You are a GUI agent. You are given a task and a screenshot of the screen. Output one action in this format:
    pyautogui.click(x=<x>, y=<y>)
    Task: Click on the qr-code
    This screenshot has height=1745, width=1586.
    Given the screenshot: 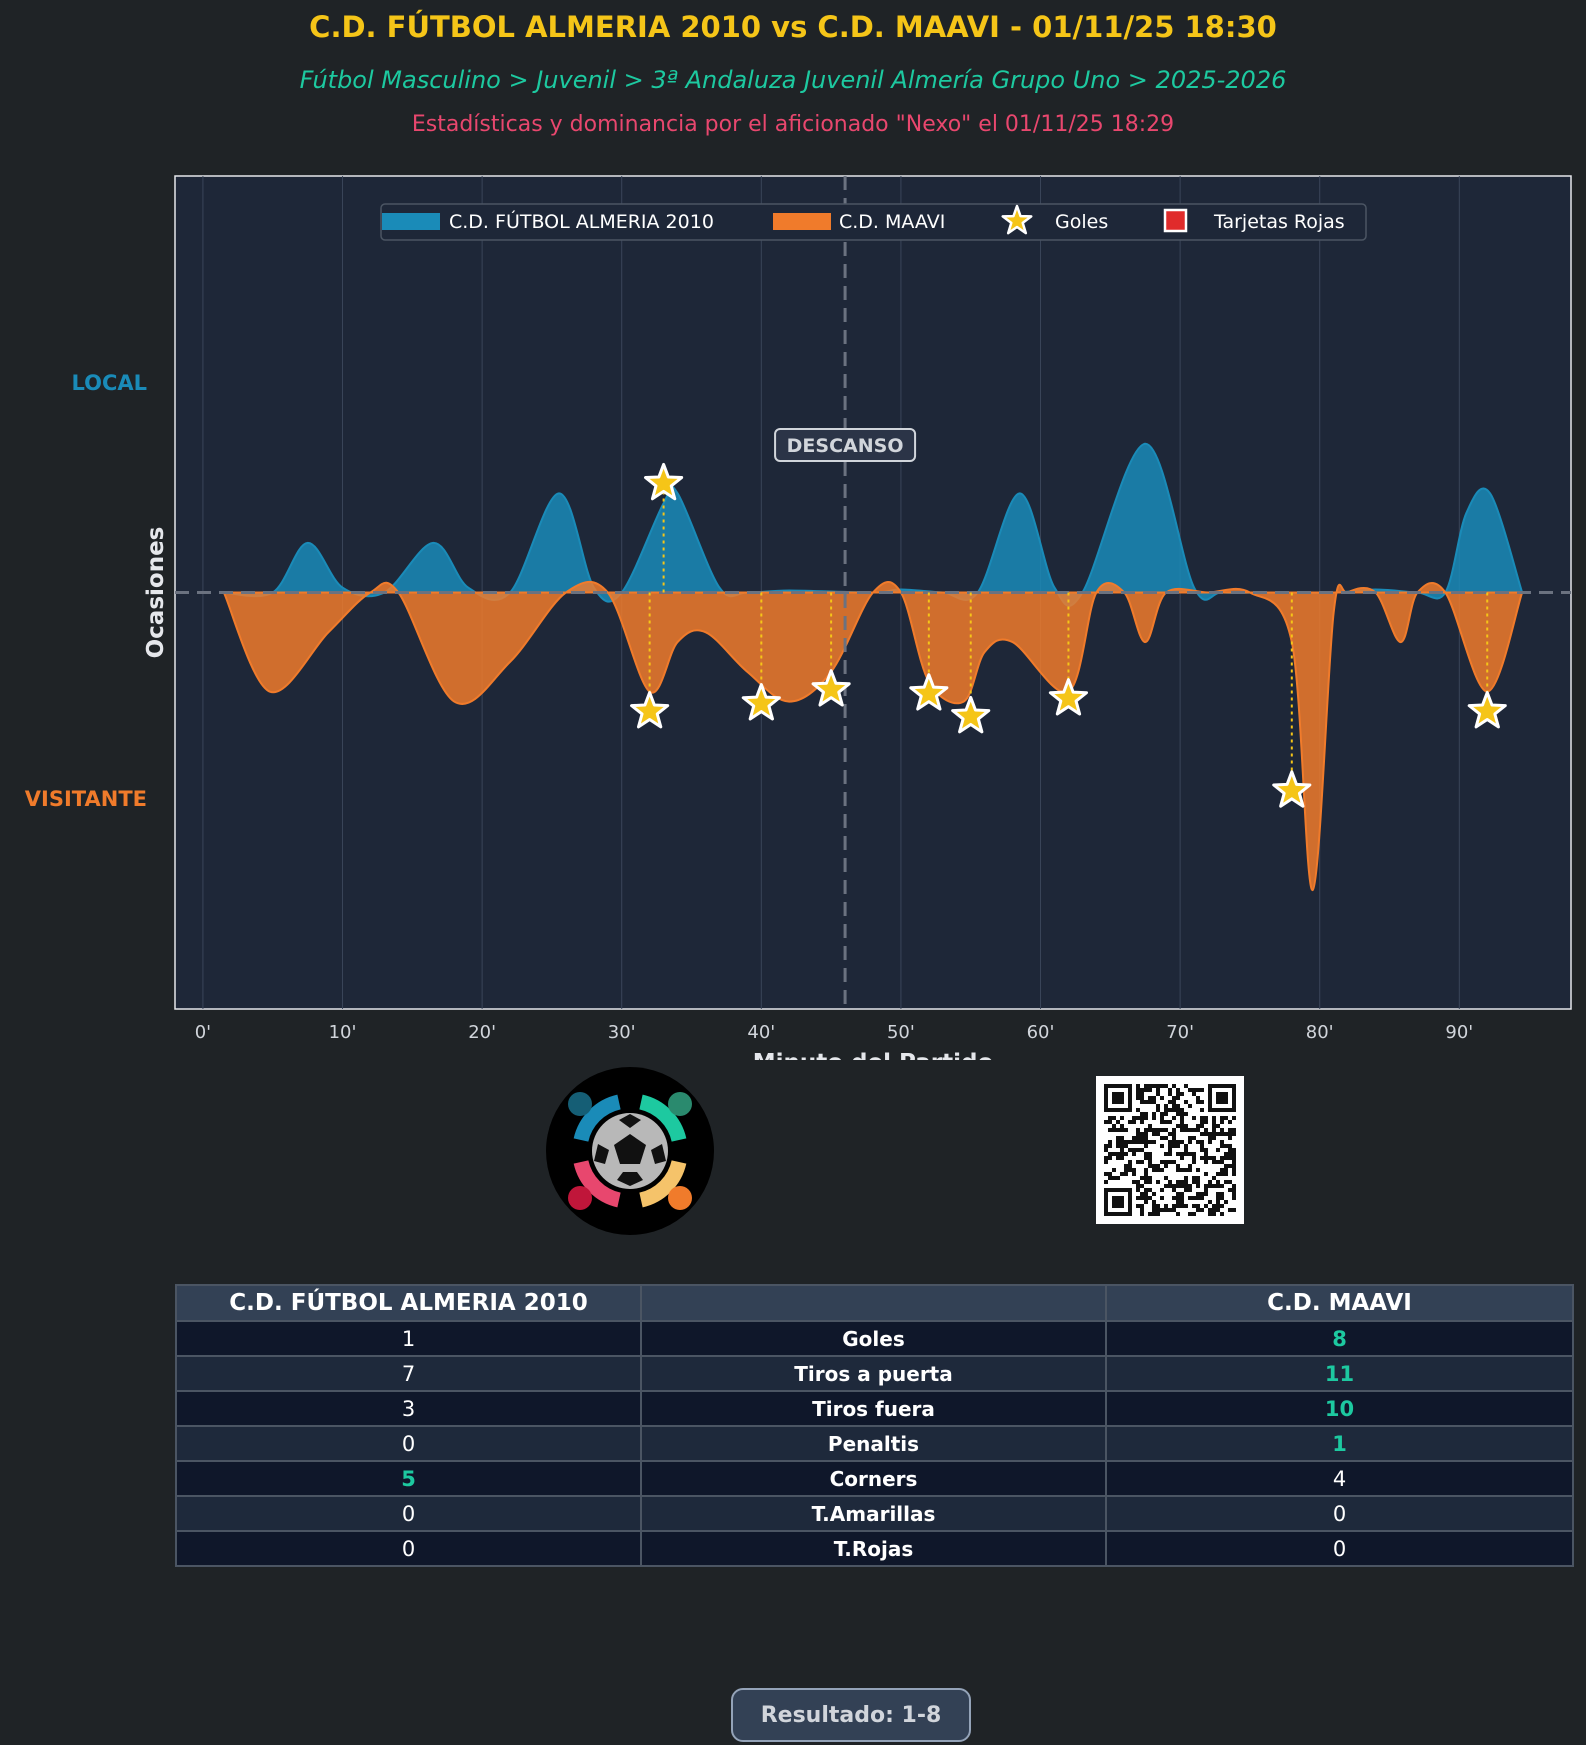 What is the action you would take?
    pyautogui.click(x=1170, y=1150)
    